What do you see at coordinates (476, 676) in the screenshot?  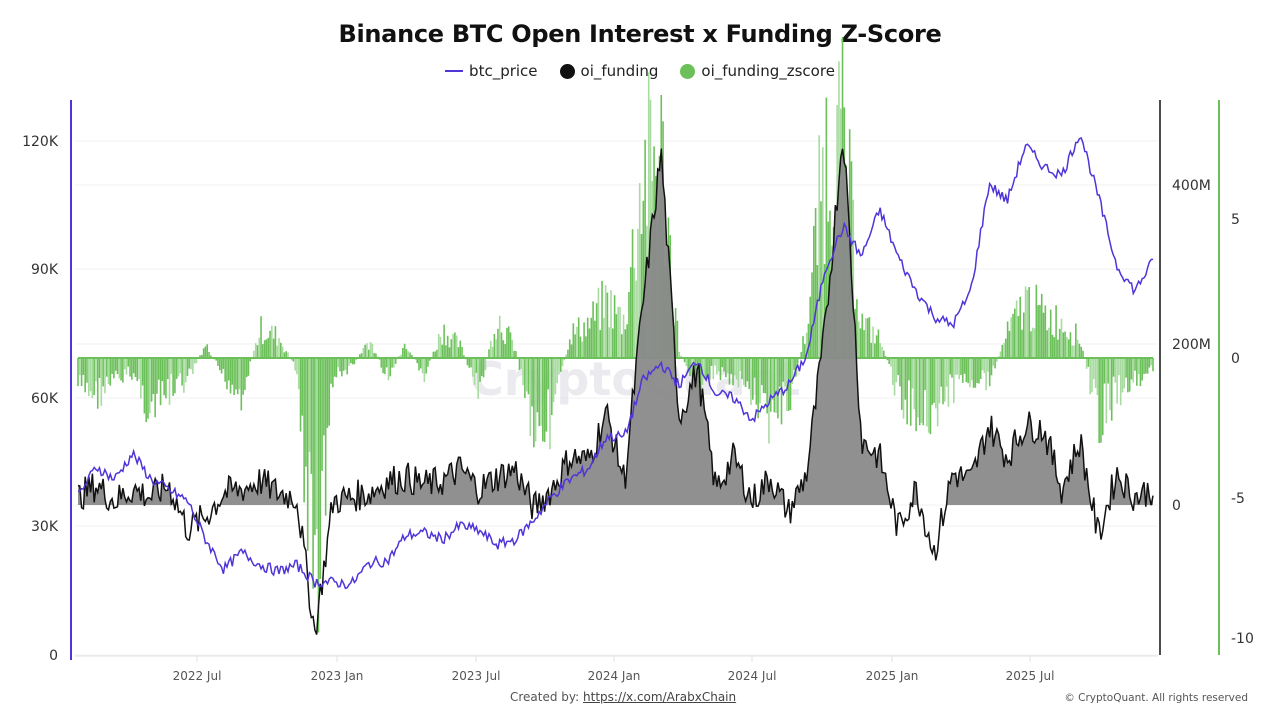 I see `svg-text: 2023 Jul` at bounding box center [476, 676].